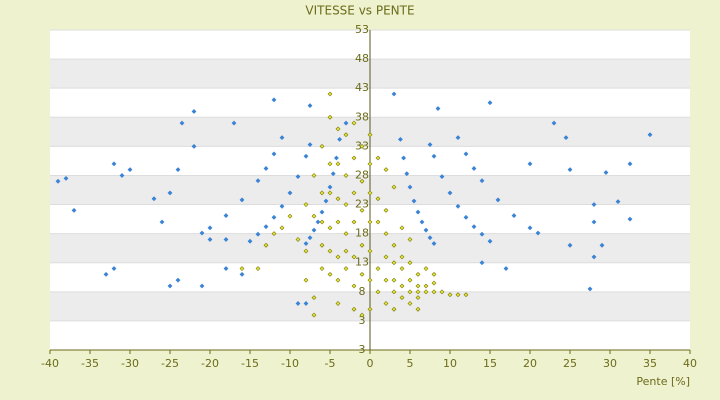 This screenshot has width=720, height=400. Describe the element at coordinates (362, 29) in the screenshot. I see `y-tick-label: 53` at that location.